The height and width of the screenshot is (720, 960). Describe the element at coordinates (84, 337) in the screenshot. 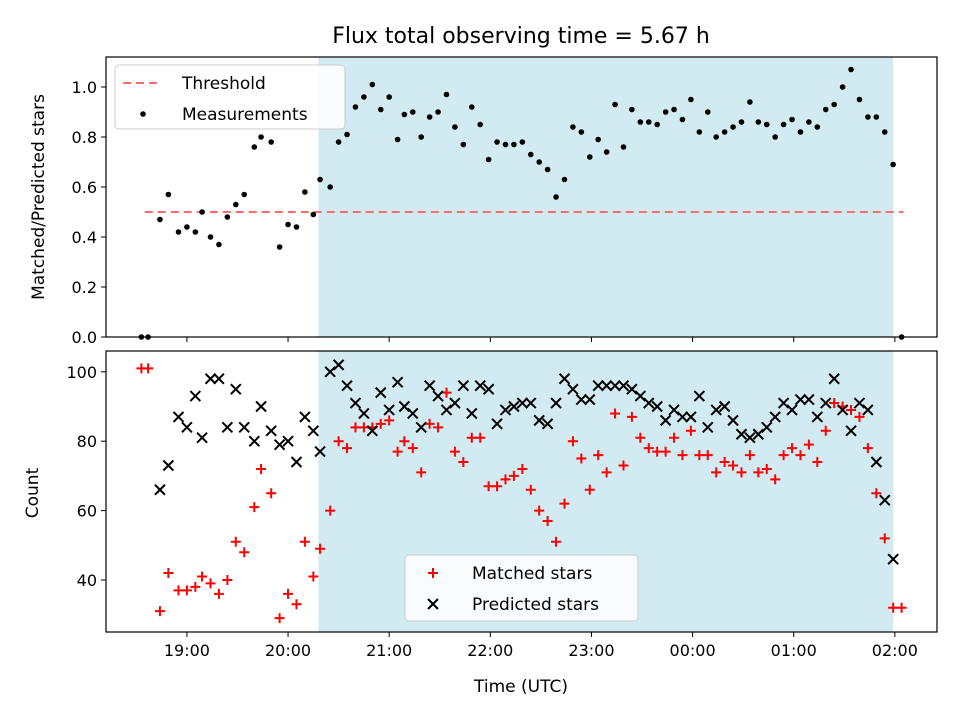

I see `y-tick-label: 0.0` at that location.